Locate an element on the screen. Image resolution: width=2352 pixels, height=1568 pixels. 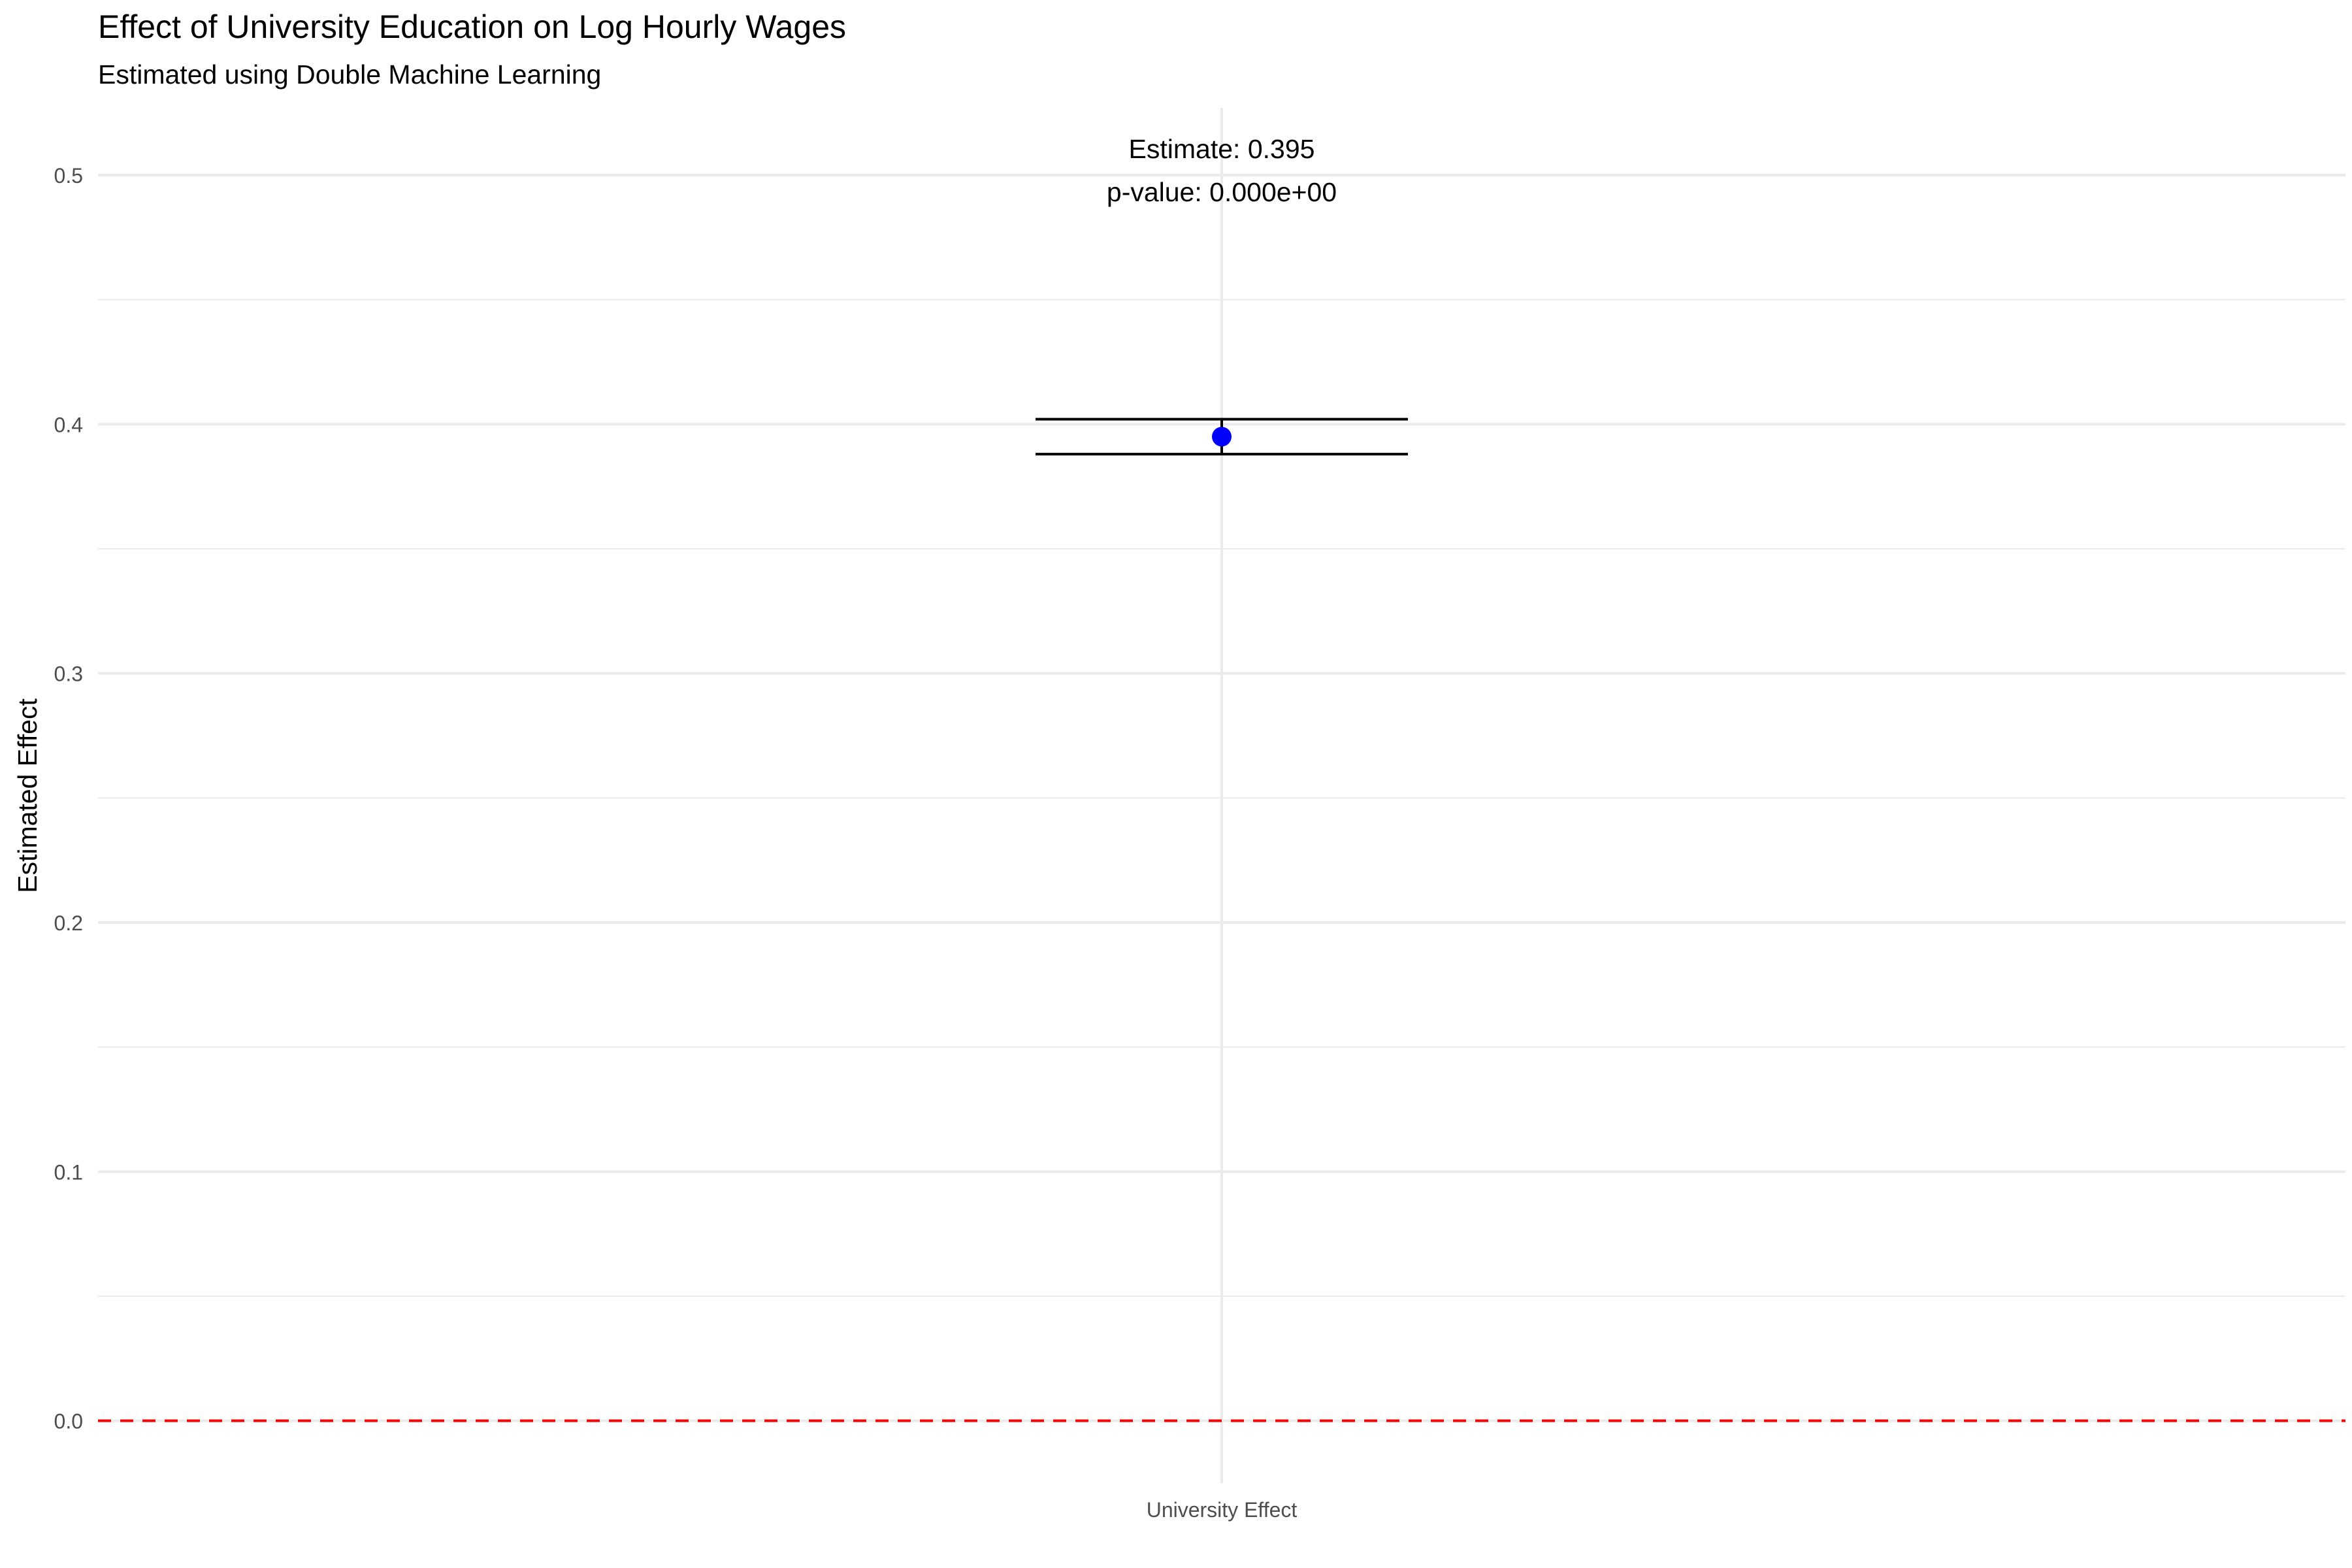
estimate-annotation-line: Estimate: 0.395 is located at coordinates (1222, 149).